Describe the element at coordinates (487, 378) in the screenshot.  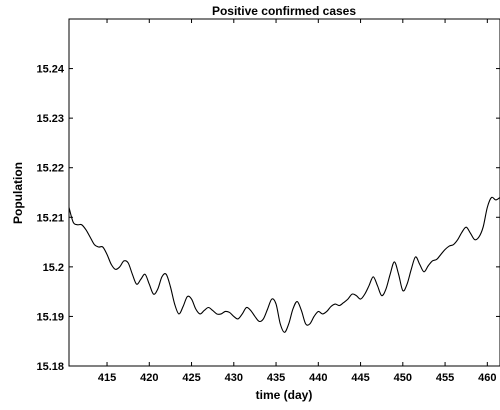
I see `x-tick-label: 460` at that location.